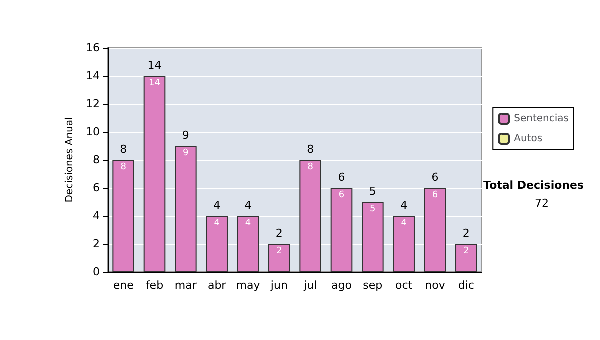 Image resolution: width=600 pixels, height=340 pixels. What do you see at coordinates (342, 285) in the screenshot?
I see `x-tick-label: ago` at bounding box center [342, 285].